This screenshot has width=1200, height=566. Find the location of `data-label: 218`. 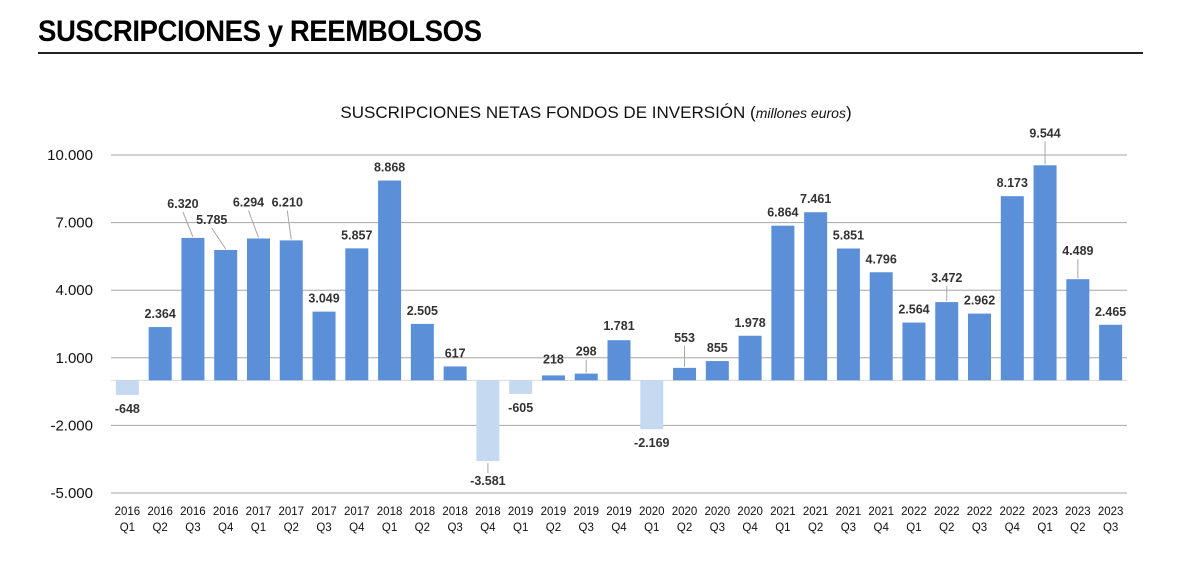

data-label: 218 is located at coordinates (553, 359).